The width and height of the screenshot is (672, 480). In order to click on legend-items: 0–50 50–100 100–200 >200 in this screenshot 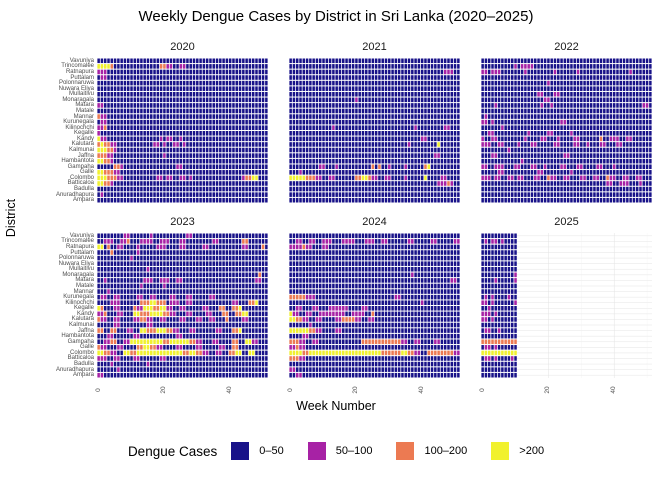, I will do `click(387, 451)`.